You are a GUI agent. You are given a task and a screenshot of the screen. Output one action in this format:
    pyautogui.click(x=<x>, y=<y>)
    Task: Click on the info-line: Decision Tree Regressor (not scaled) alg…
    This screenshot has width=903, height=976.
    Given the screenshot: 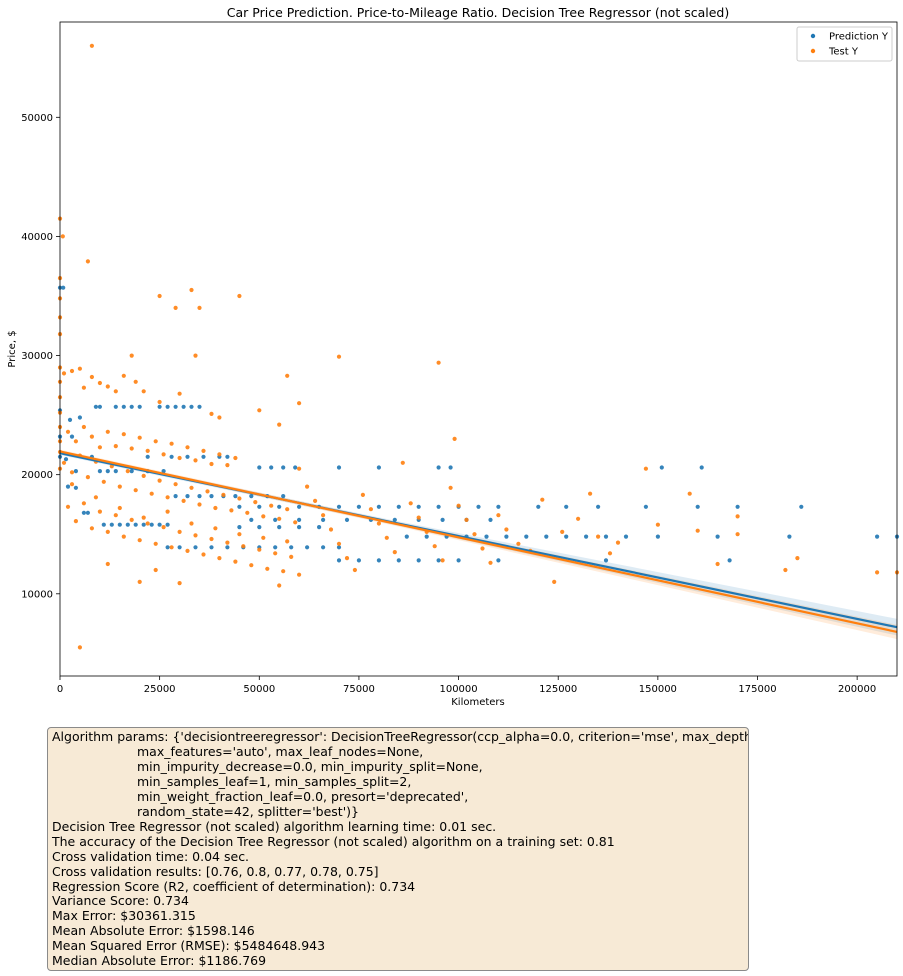 What is the action you would take?
    pyautogui.click(x=274, y=826)
    